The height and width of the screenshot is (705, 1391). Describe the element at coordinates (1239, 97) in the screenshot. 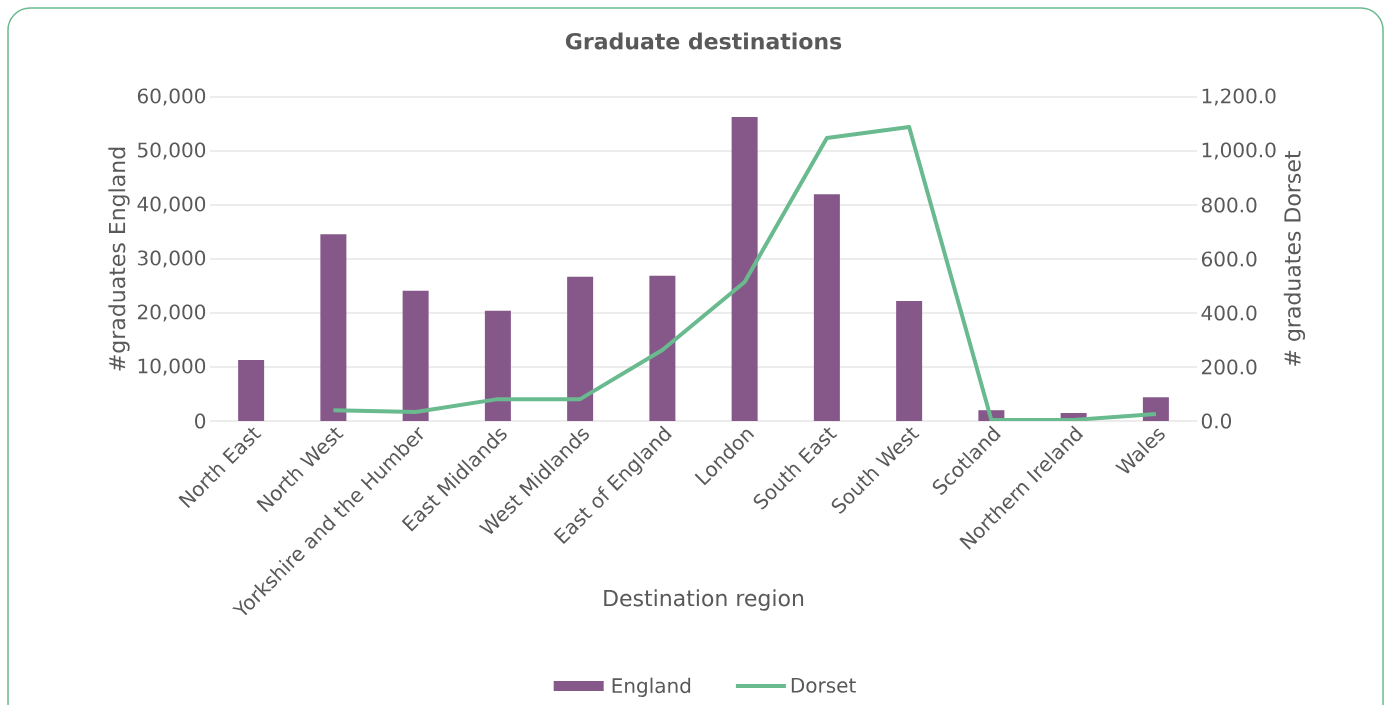

I see `y2-tick-label: 1,200.0` at that location.